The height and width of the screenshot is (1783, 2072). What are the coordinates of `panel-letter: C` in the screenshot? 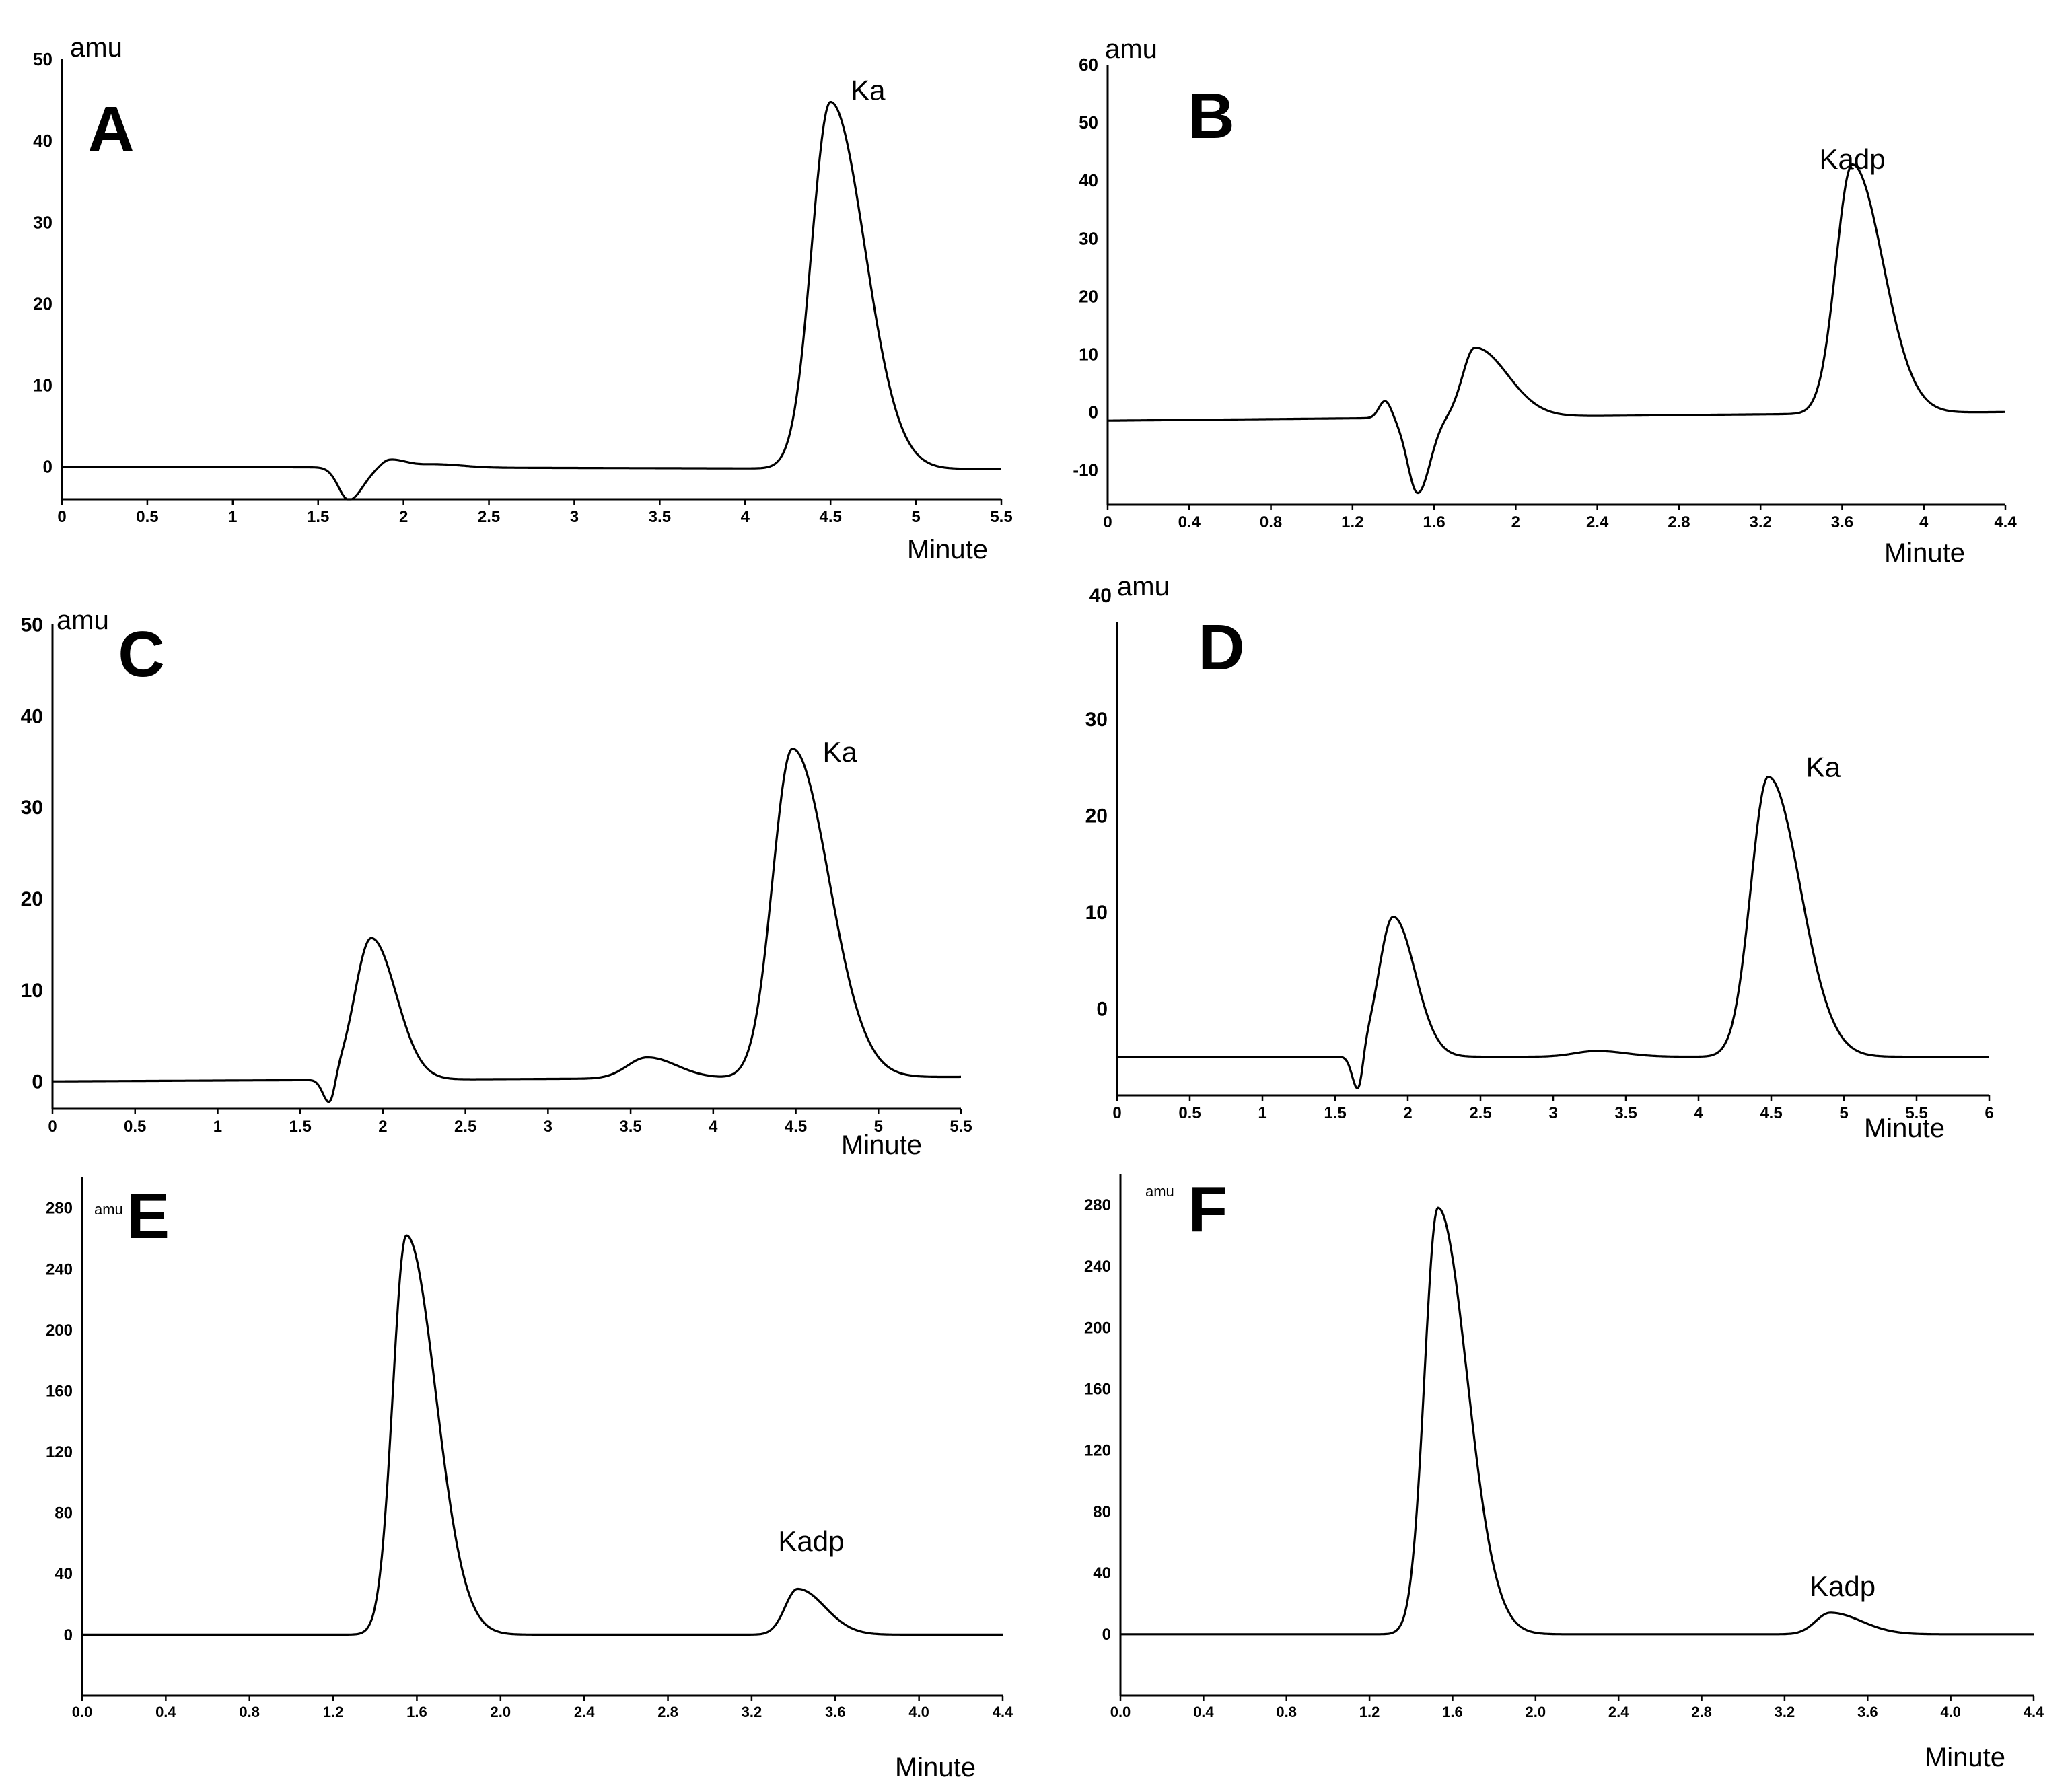 It's located at (141, 654).